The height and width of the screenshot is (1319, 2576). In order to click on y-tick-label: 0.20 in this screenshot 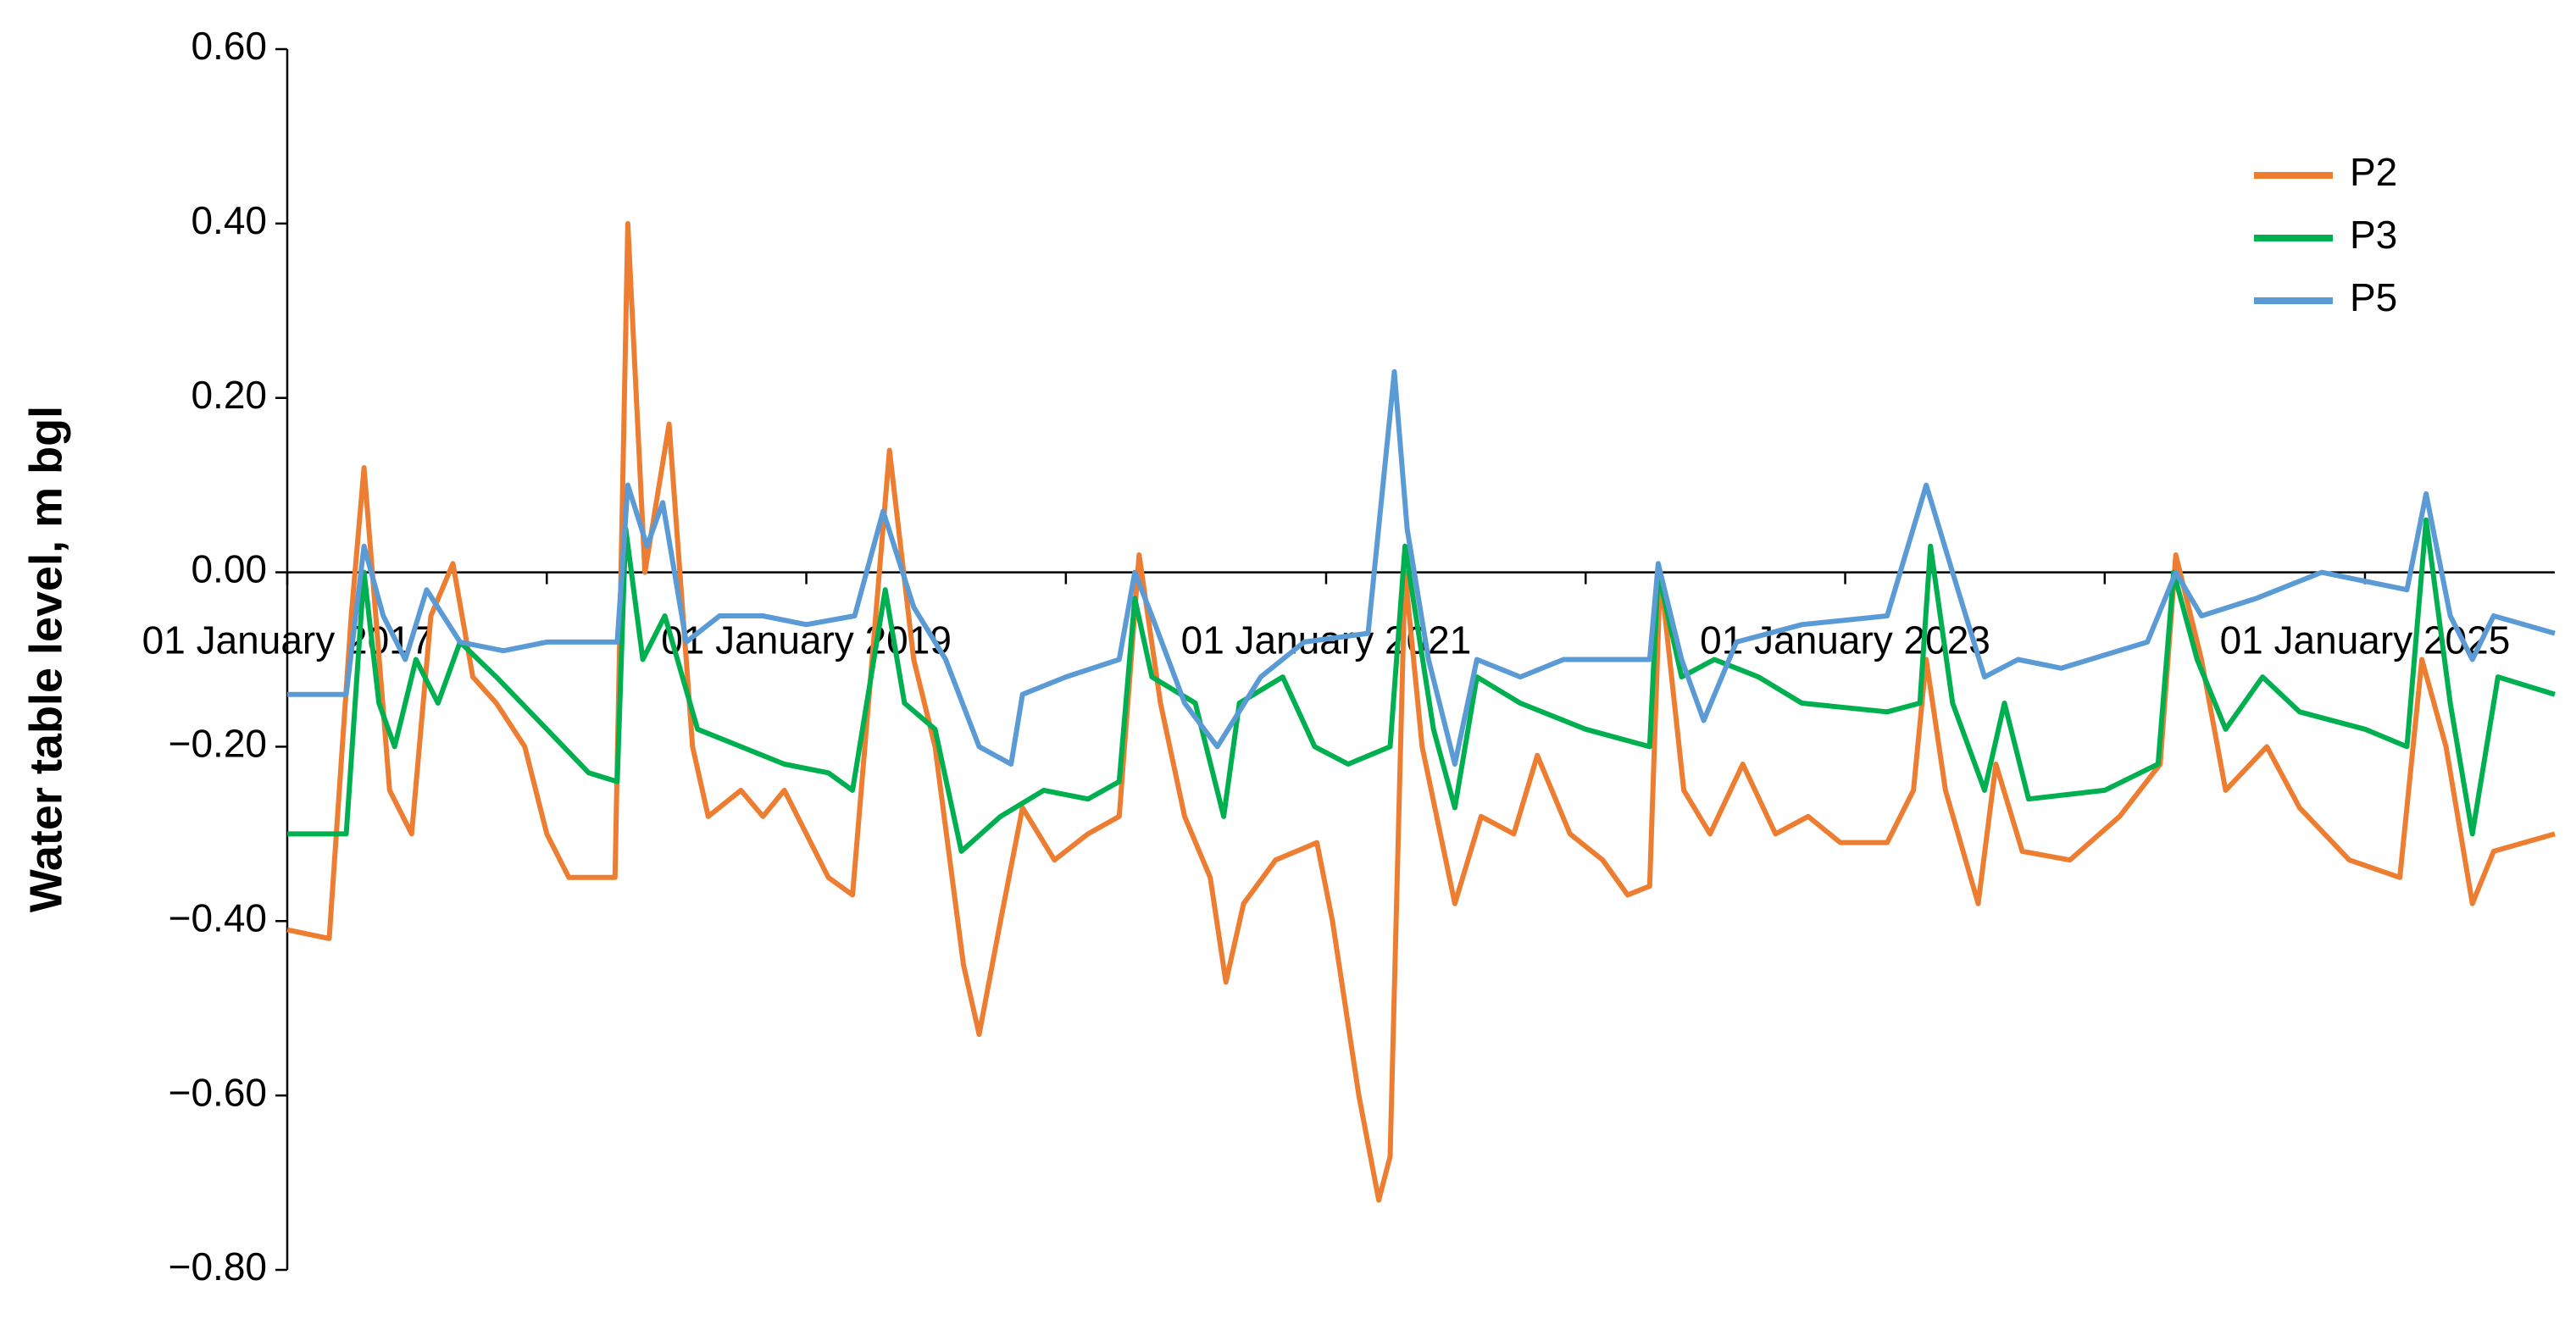, I will do `click(229, 395)`.